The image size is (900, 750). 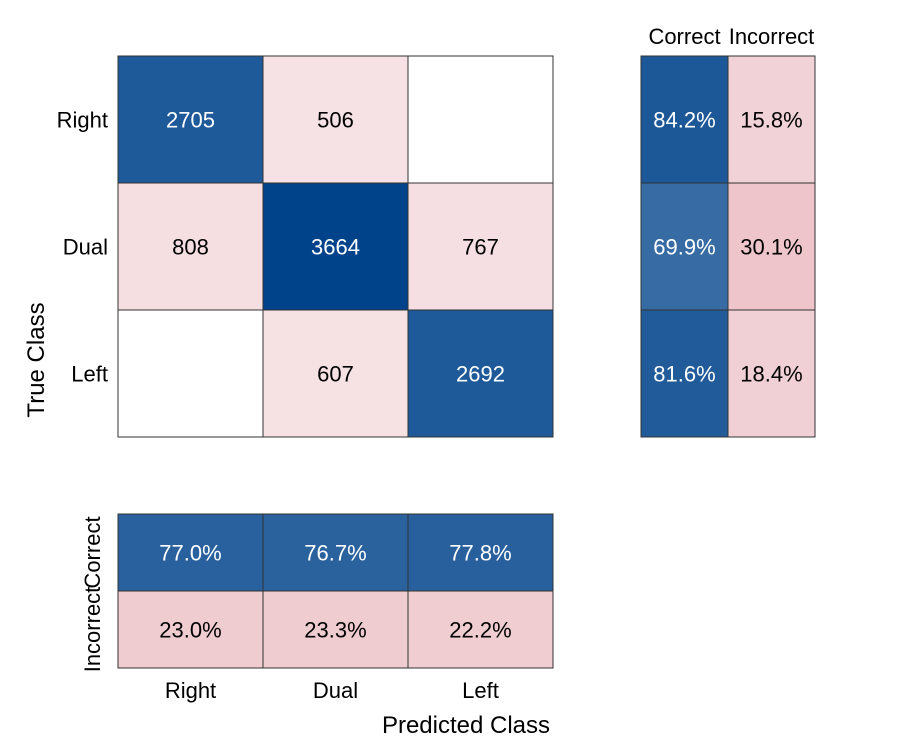 I want to click on column-correct-value: 77.0%, so click(x=190, y=553).